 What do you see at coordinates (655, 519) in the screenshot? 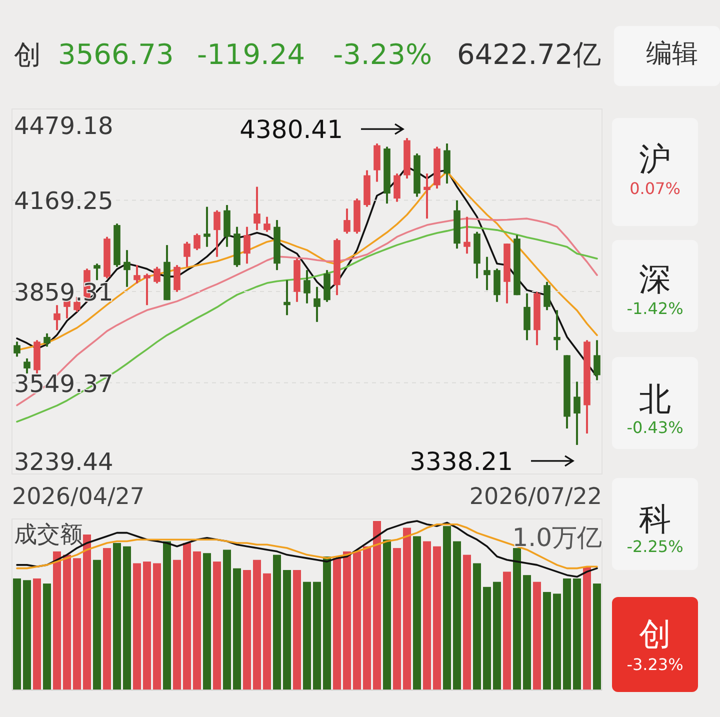
I see `text: 科` at bounding box center [655, 519].